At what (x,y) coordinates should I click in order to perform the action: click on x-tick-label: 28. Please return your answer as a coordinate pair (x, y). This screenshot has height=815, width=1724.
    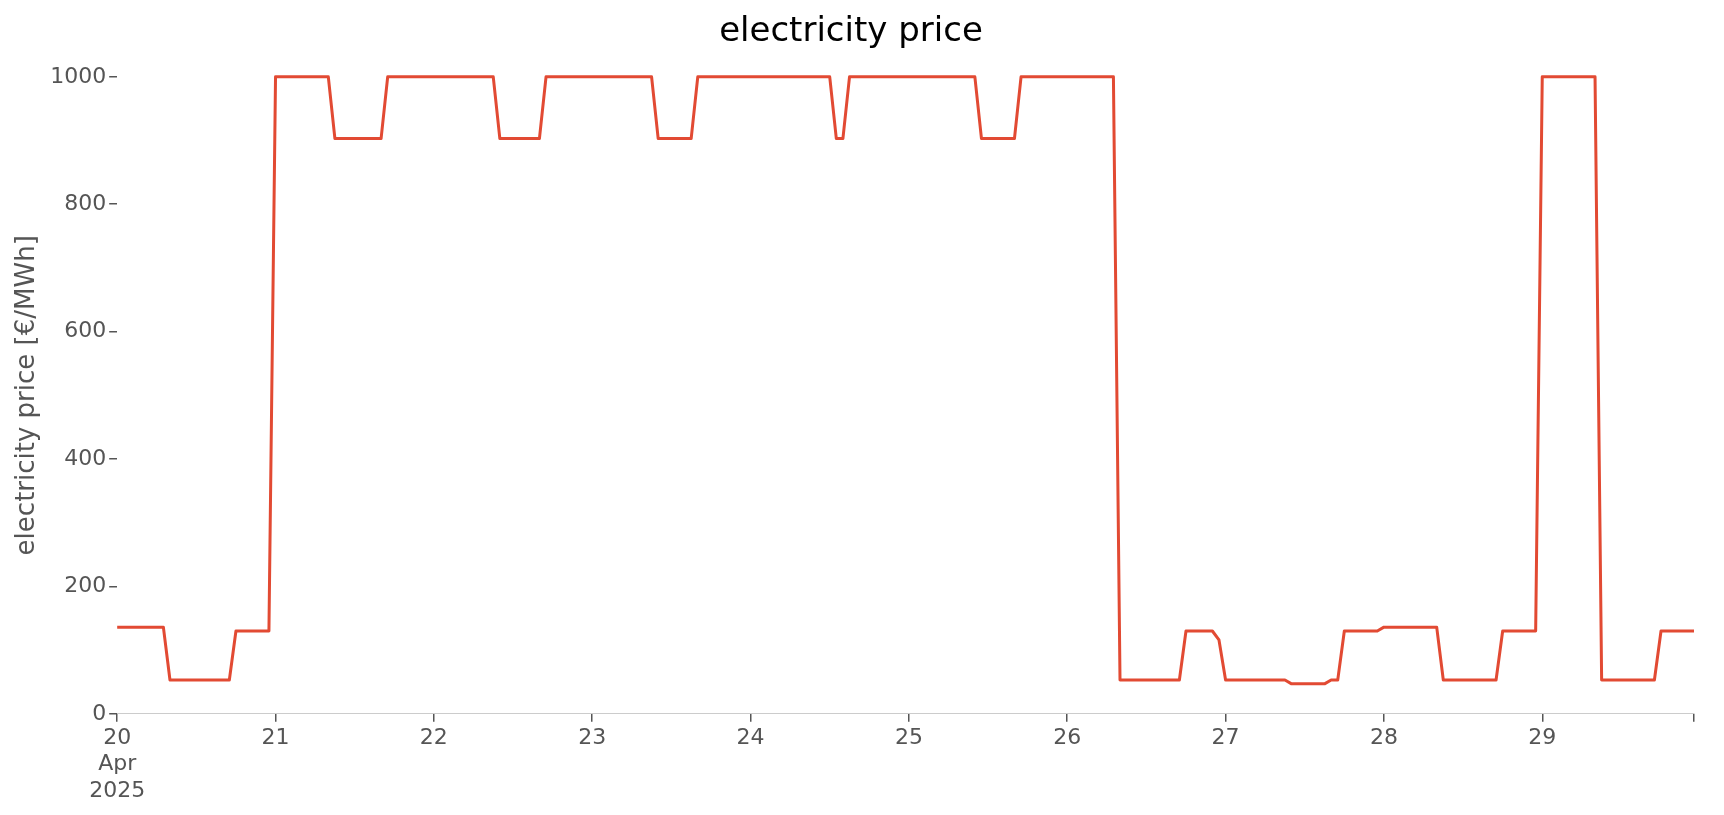
    Looking at the image, I should click on (1383, 736).